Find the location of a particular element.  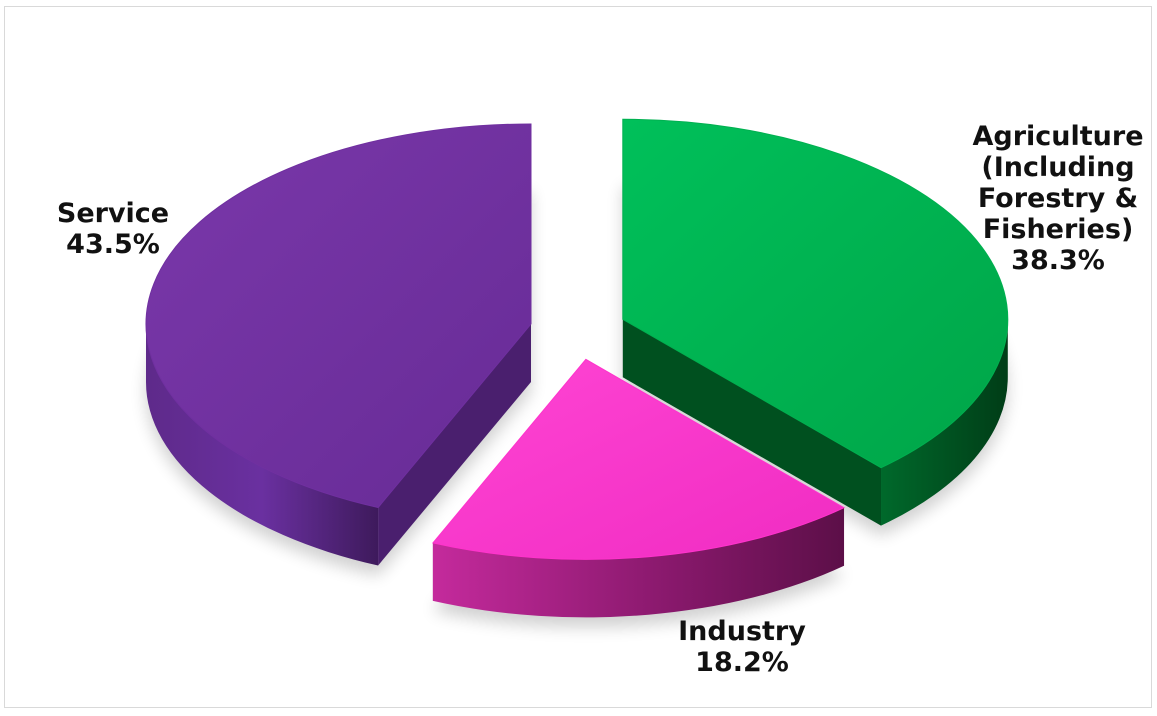

data-label-value: 38.3% is located at coordinates (1058, 260).